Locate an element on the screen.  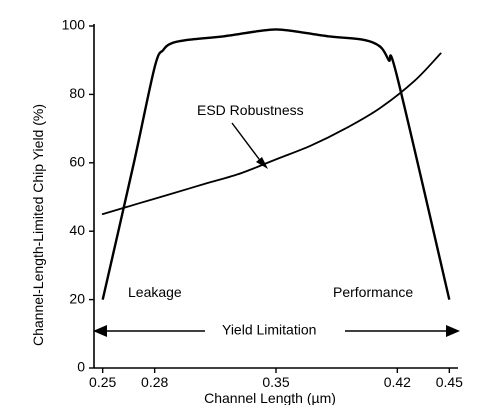
y-tick-label: 40 is located at coordinates (77, 230).